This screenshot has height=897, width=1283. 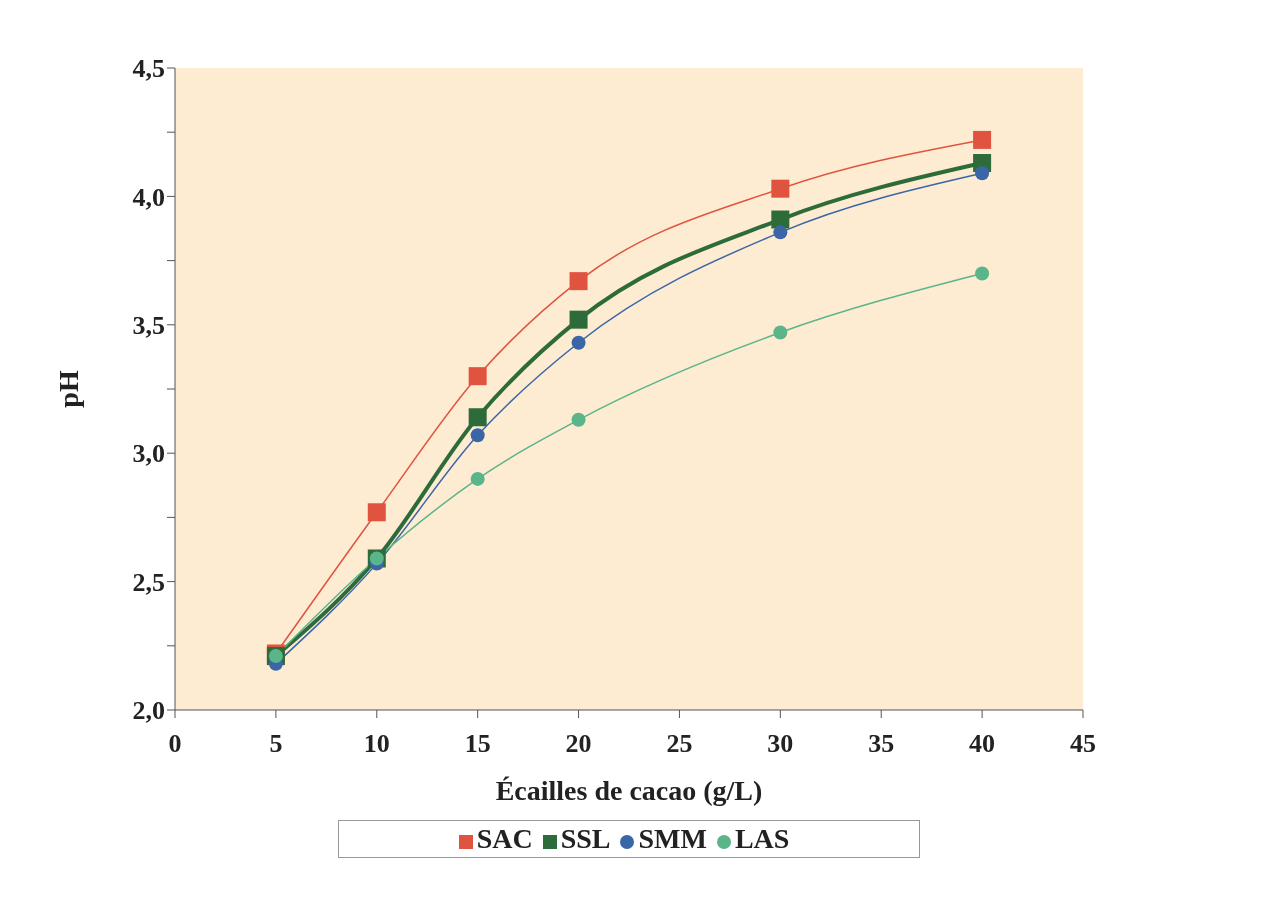 I want to click on y-tick-label: 4,5, so click(x=148, y=69).